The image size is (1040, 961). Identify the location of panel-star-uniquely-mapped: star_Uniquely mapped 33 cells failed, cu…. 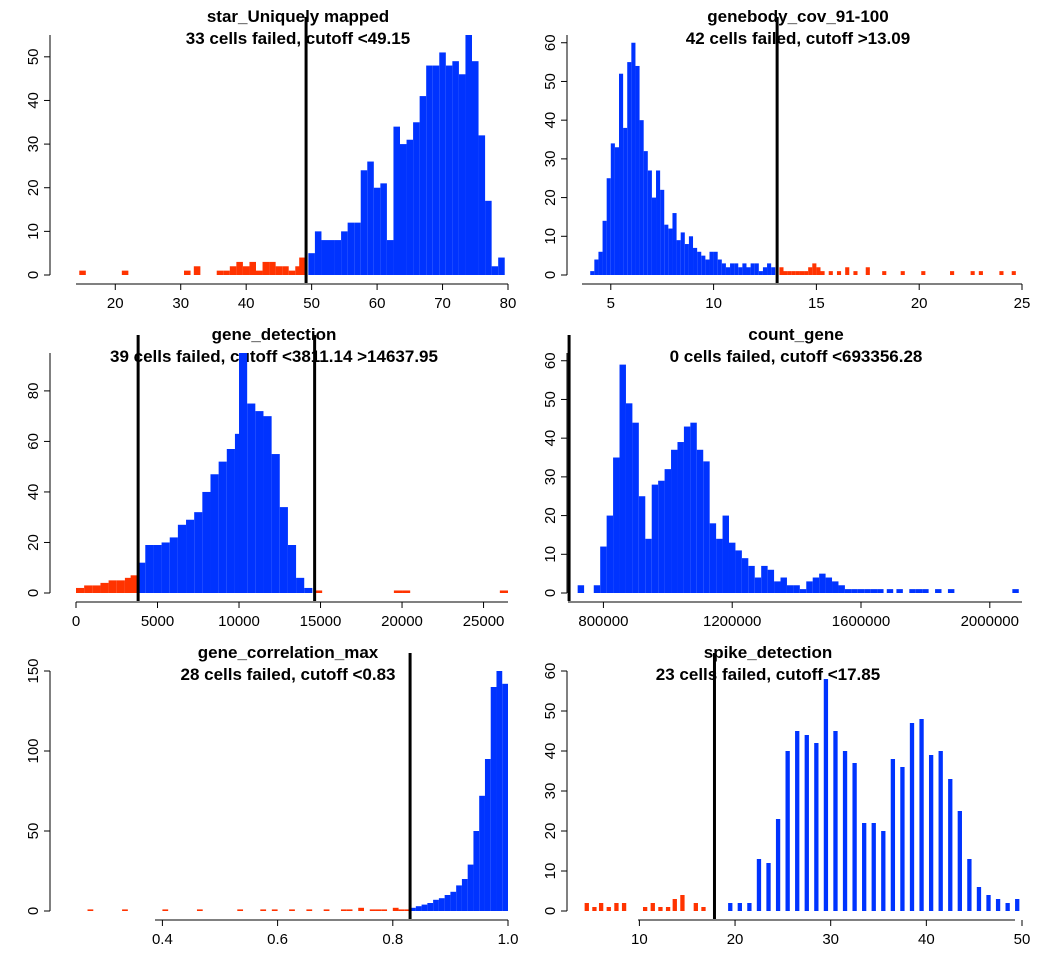
(270, 159).